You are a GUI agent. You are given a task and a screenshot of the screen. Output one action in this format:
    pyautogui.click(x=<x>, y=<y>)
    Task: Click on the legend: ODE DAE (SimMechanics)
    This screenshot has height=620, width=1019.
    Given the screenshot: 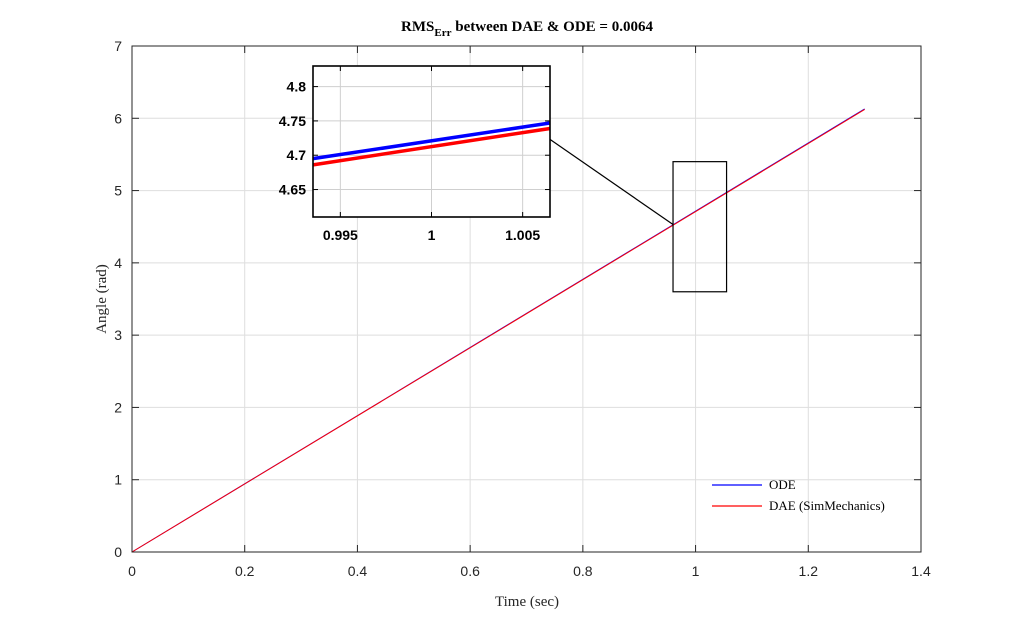 What is the action you would take?
    pyautogui.click(x=798, y=495)
    